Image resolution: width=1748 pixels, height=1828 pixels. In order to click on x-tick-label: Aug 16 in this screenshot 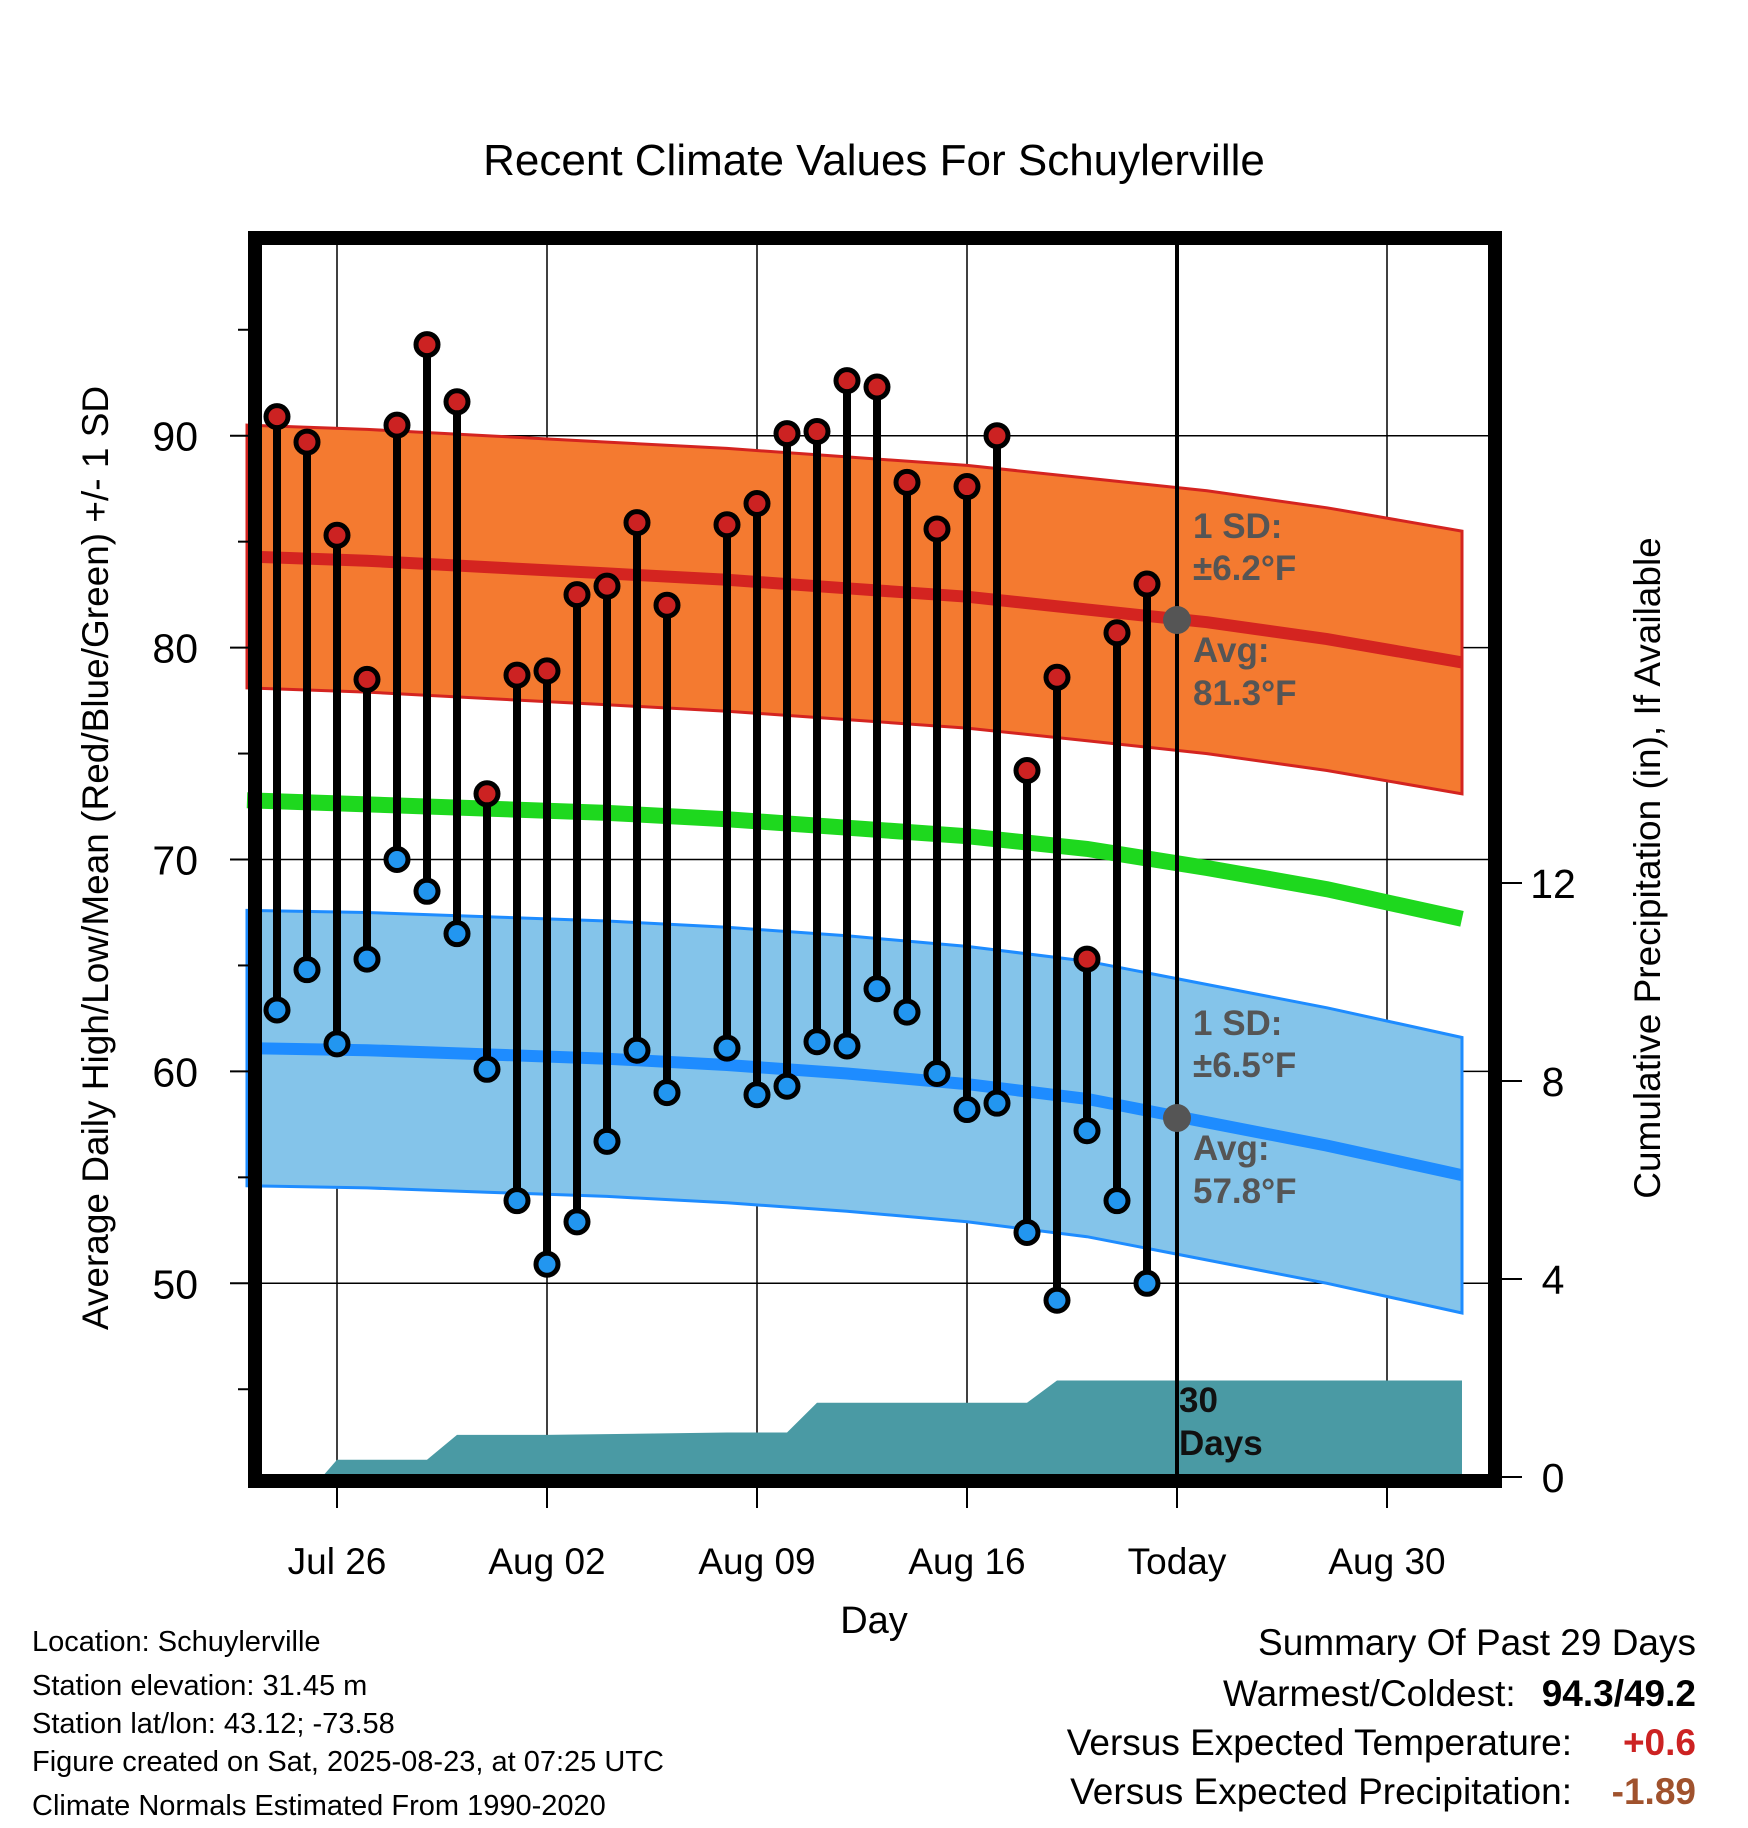, I will do `click(966, 1561)`.